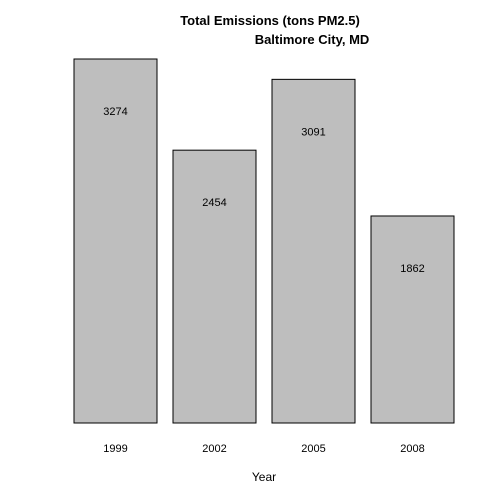 This screenshot has width=500, height=500. What do you see at coordinates (115, 241) in the screenshot?
I see `bar-1999` at bounding box center [115, 241].